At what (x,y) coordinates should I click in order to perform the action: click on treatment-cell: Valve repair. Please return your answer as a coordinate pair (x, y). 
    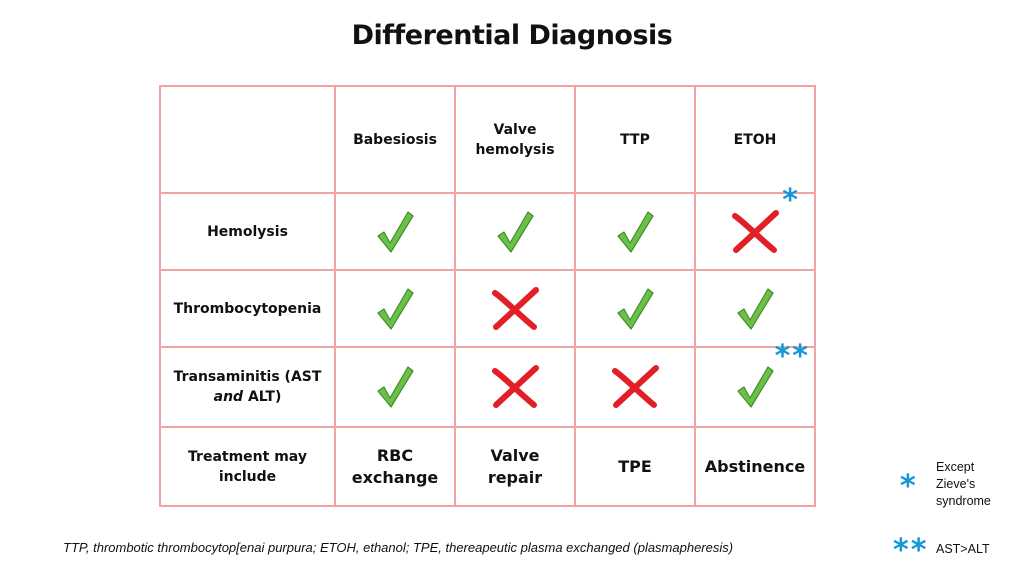
    Looking at the image, I should click on (515, 466).